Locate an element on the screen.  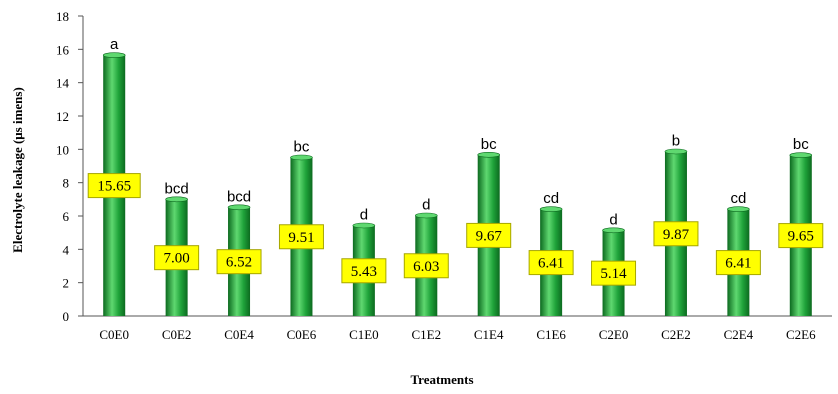
x-tick-label: C0E2 is located at coordinates (177, 334).